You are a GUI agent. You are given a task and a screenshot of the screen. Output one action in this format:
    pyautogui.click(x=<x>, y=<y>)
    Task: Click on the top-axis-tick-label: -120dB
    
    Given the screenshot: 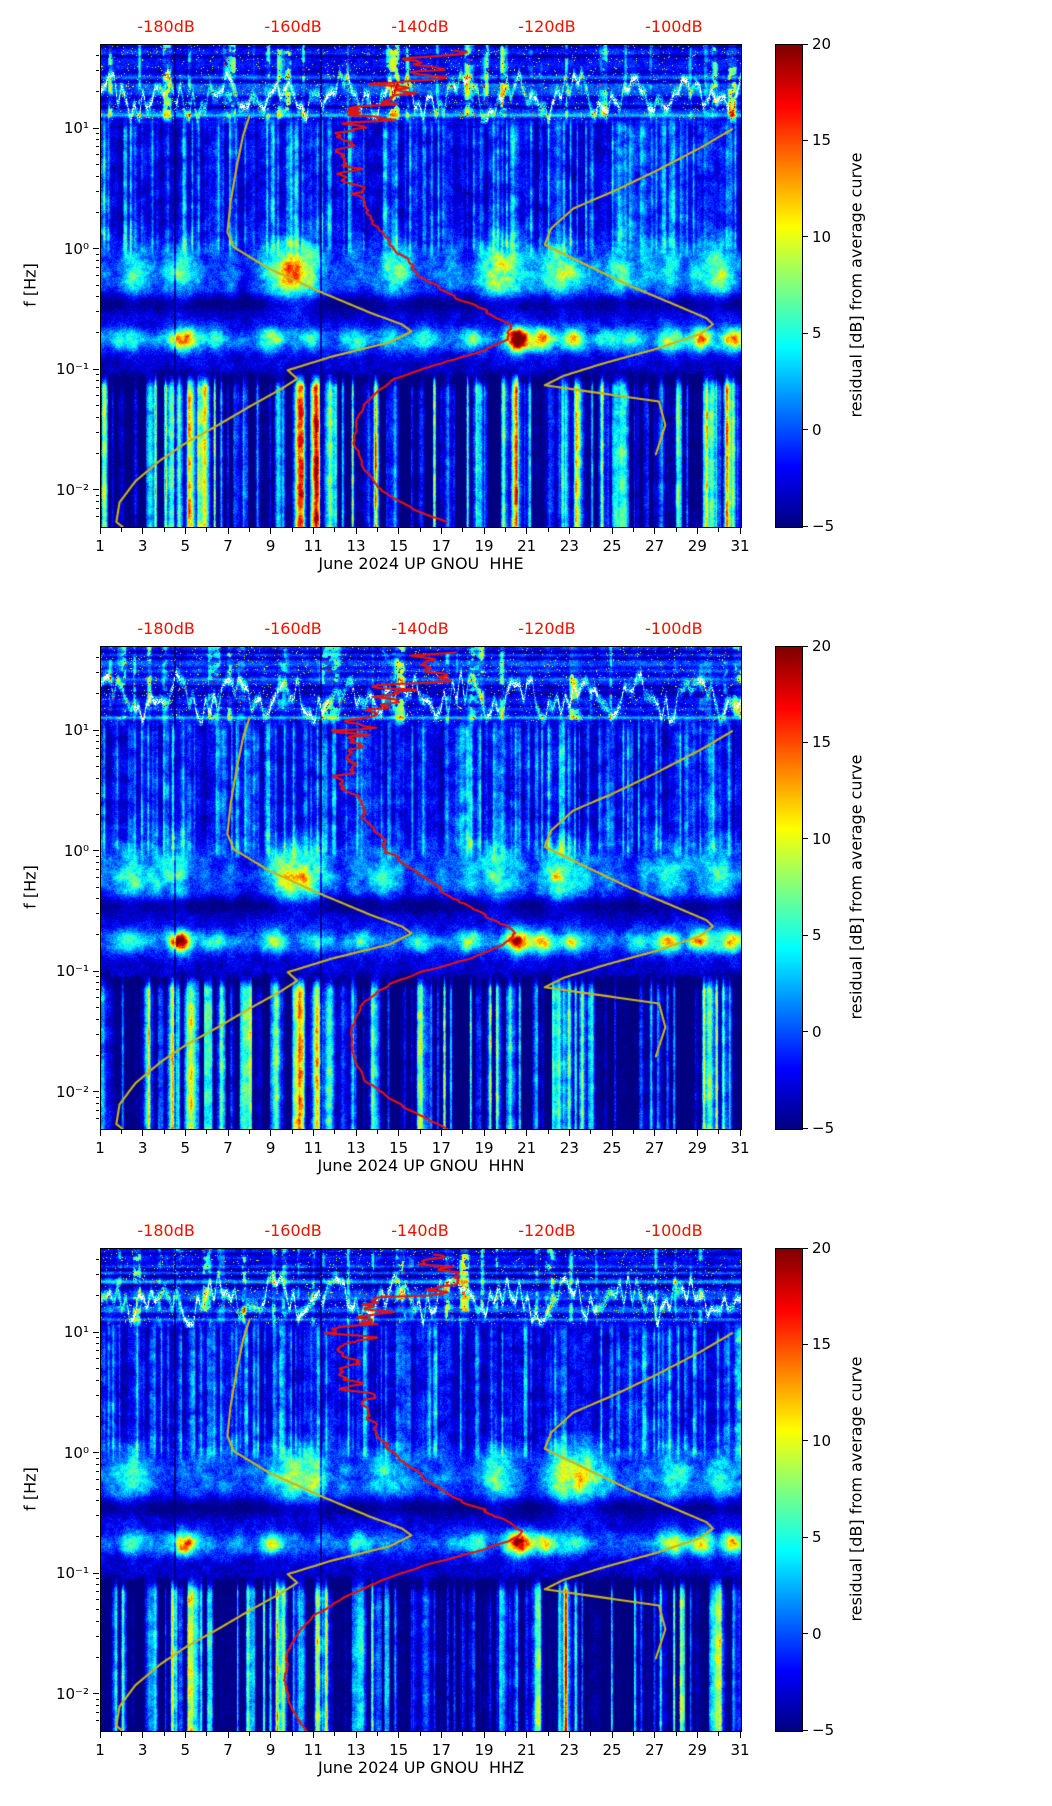 What is the action you would take?
    pyautogui.click(x=547, y=26)
    